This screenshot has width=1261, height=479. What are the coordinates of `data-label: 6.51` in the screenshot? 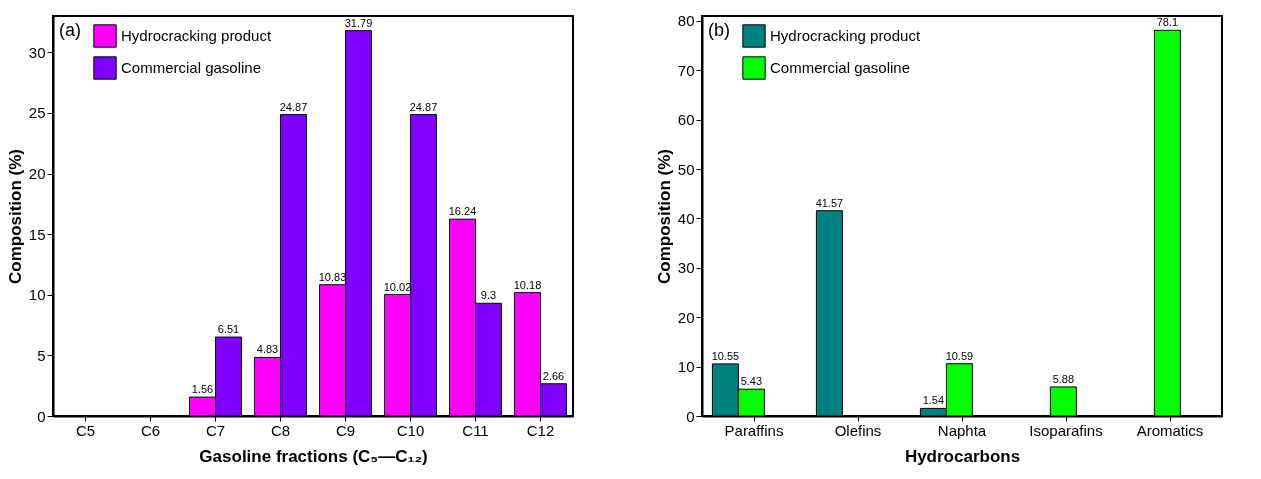 It's located at (228, 329).